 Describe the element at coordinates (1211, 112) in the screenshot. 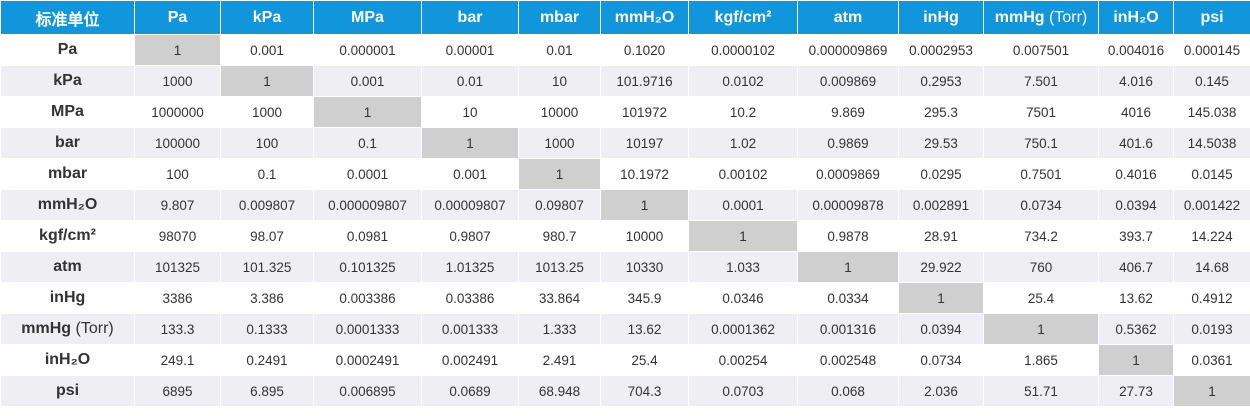

I see `table-cell: 145.038` at that location.